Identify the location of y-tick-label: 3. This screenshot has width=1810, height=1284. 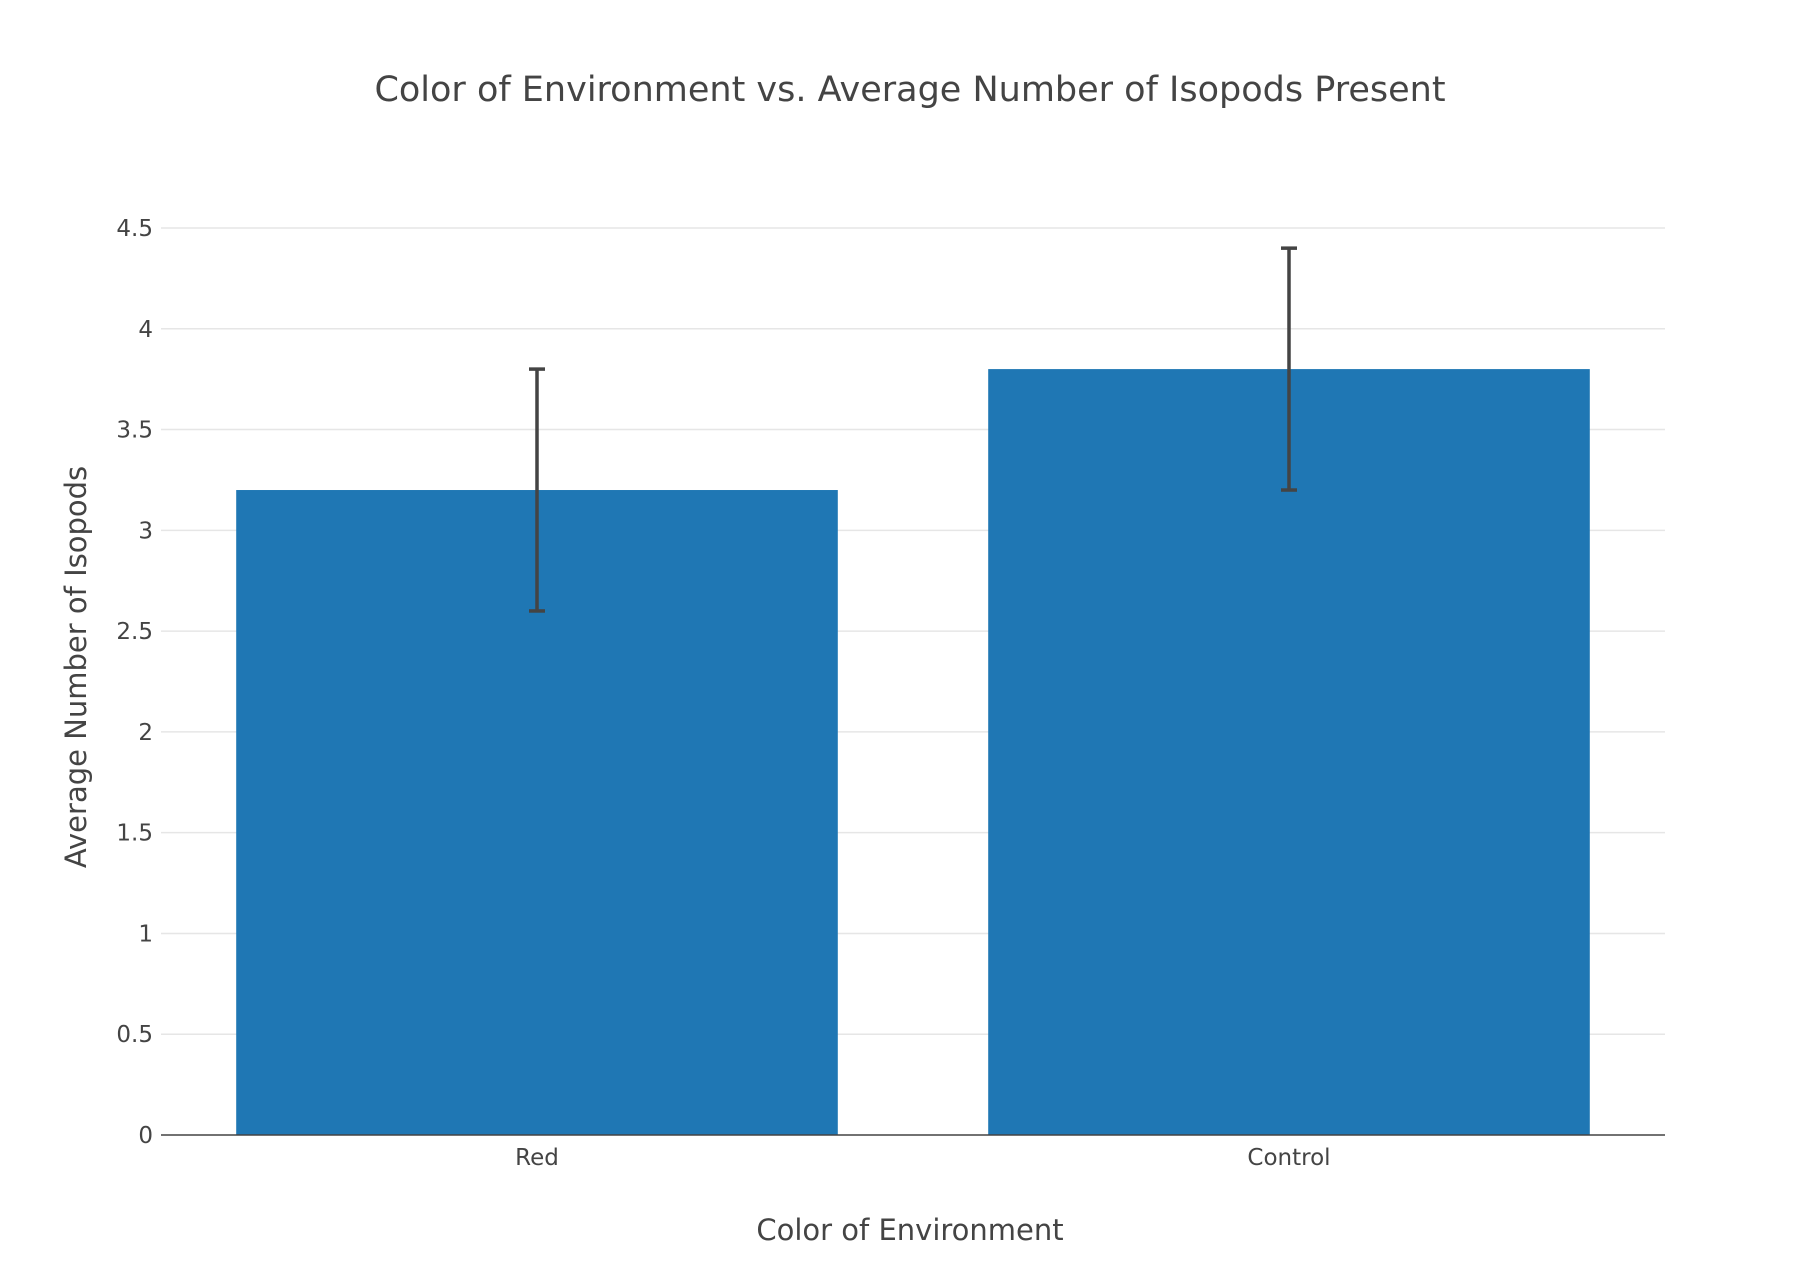
(145, 531).